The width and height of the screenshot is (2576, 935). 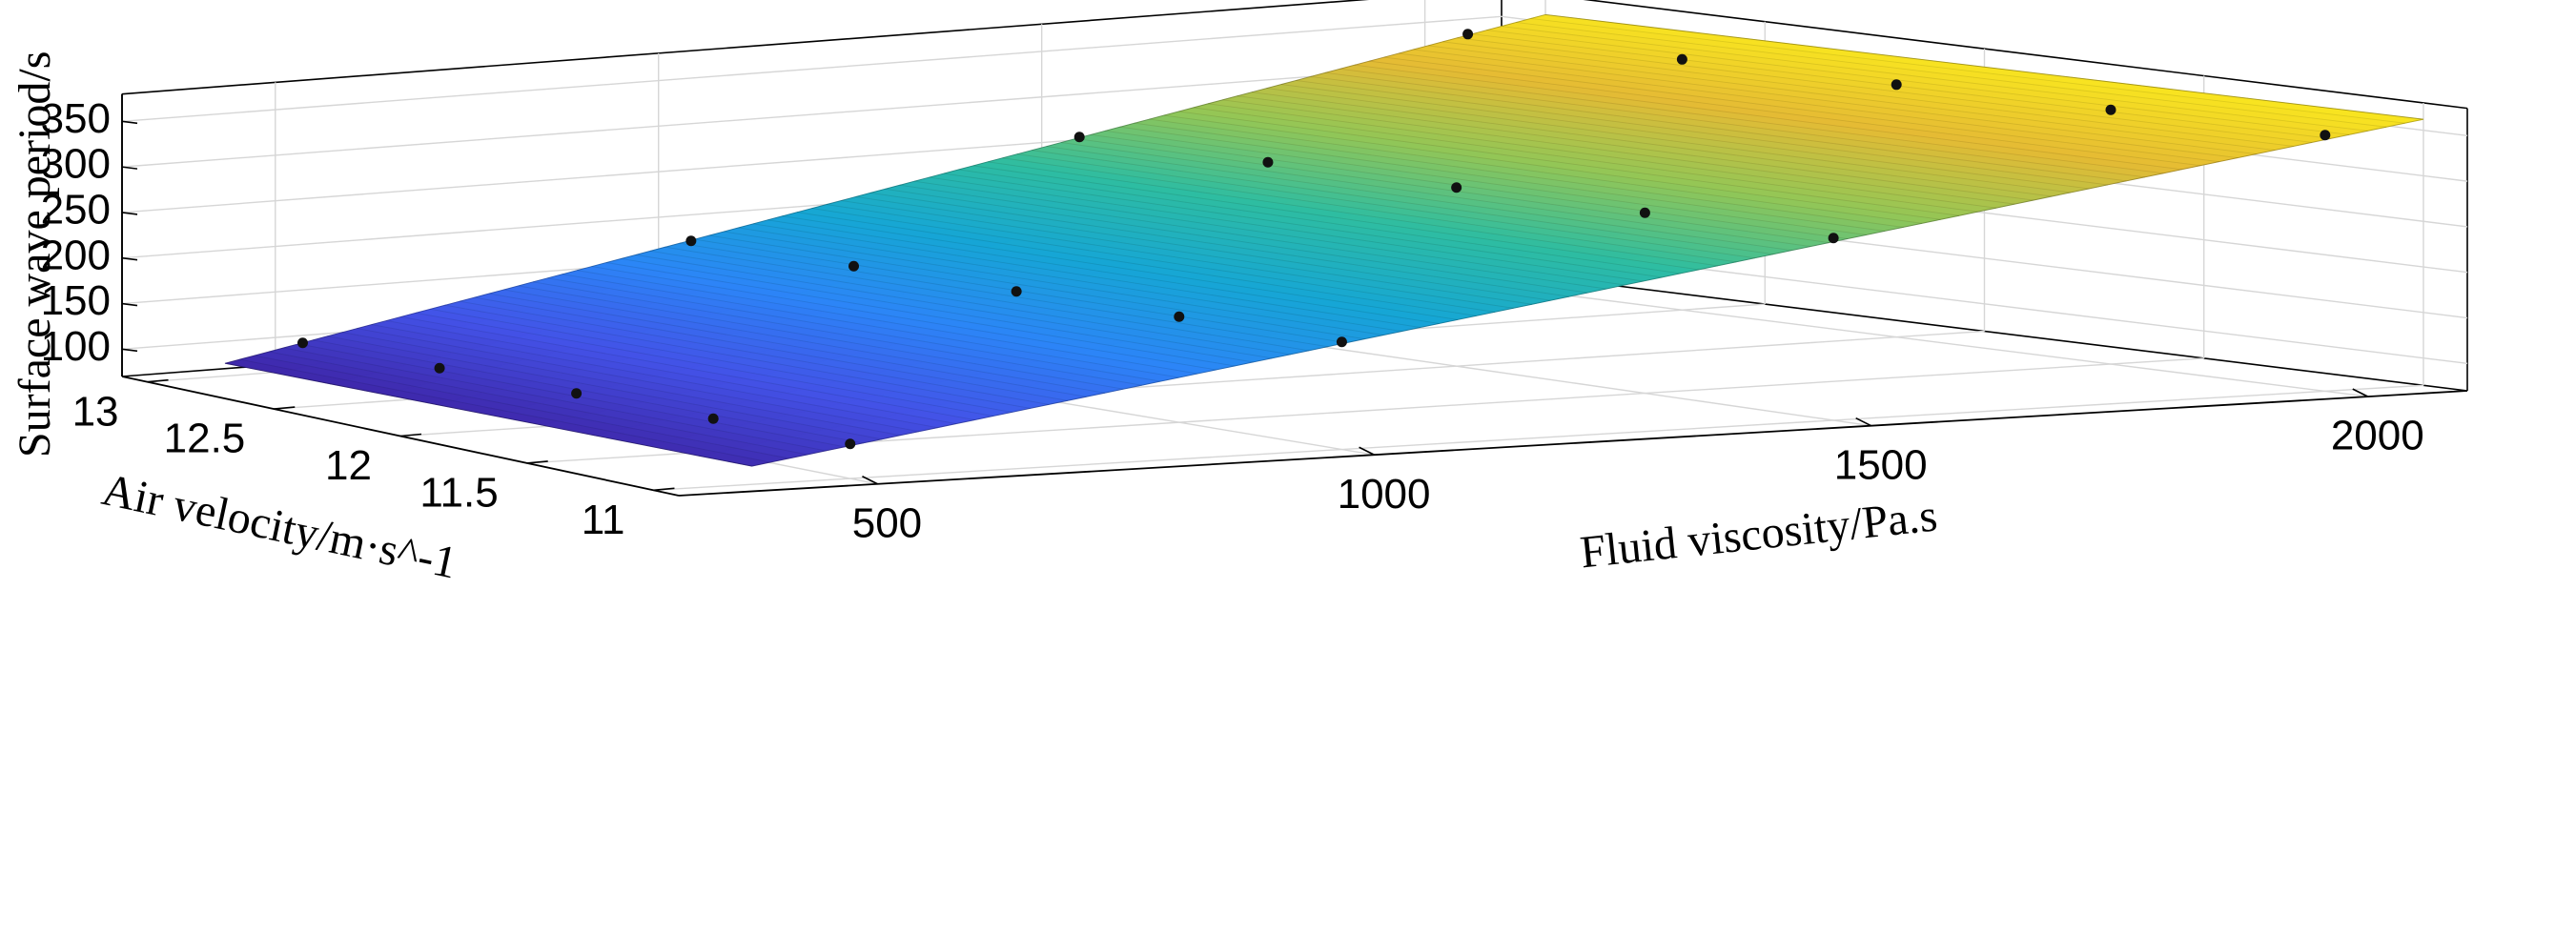 What do you see at coordinates (279, 527) in the screenshot?
I see `y-axis-title: Air velocity/m·s^-1` at bounding box center [279, 527].